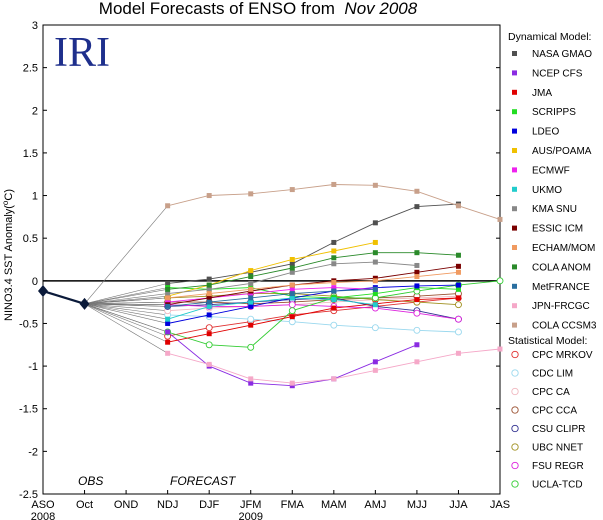 This screenshot has width=603, height=520. What do you see at coordinates (563, 248) in the screenshot?
I see `legend-label-dynamical: ECHAM/MOM` at bounding box center [563, 248].